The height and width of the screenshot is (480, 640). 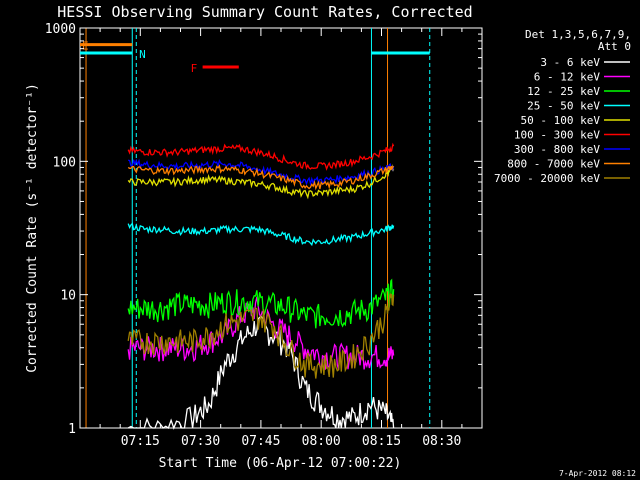 What do you see at coordinates (578, 34) in the screenshot?
I see `legend-header-line-1: Det 1,3,5,6,7,9,` at bounding box center [578, 34].